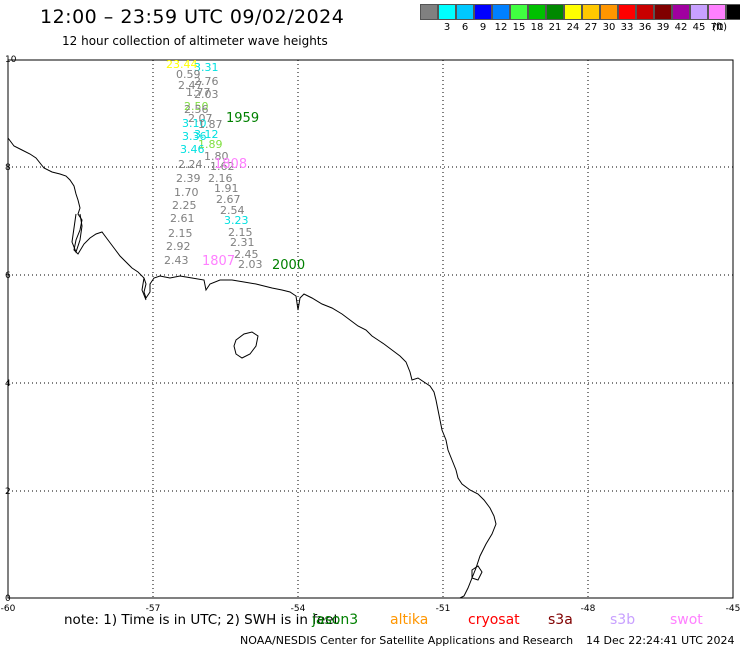  I want to click on y-tick-label: 2, so click(8, 492).